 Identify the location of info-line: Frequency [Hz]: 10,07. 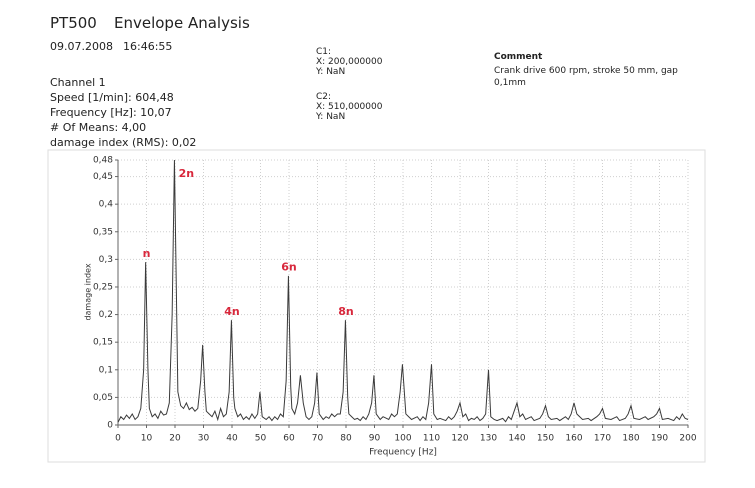
(111, 112).